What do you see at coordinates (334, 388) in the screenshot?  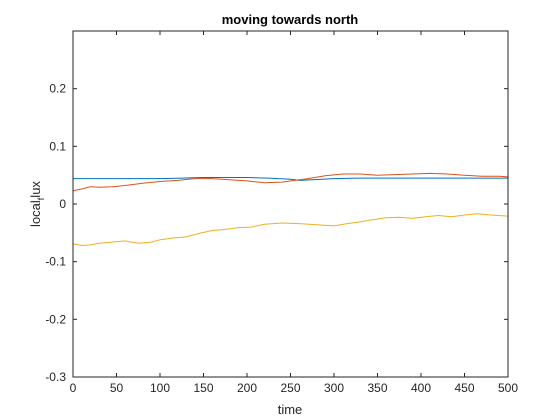 I see `x-tick-label-300: 300` at bounding box center [334, 388].